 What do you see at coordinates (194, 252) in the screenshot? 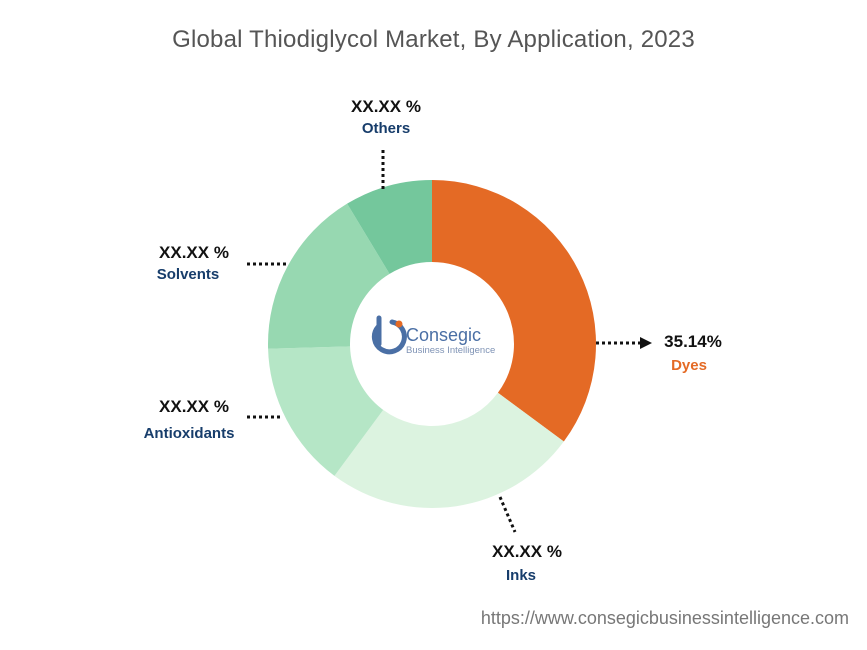
I see `slice-value-solvents: XX.XX %` at bounding box center [194, 252].